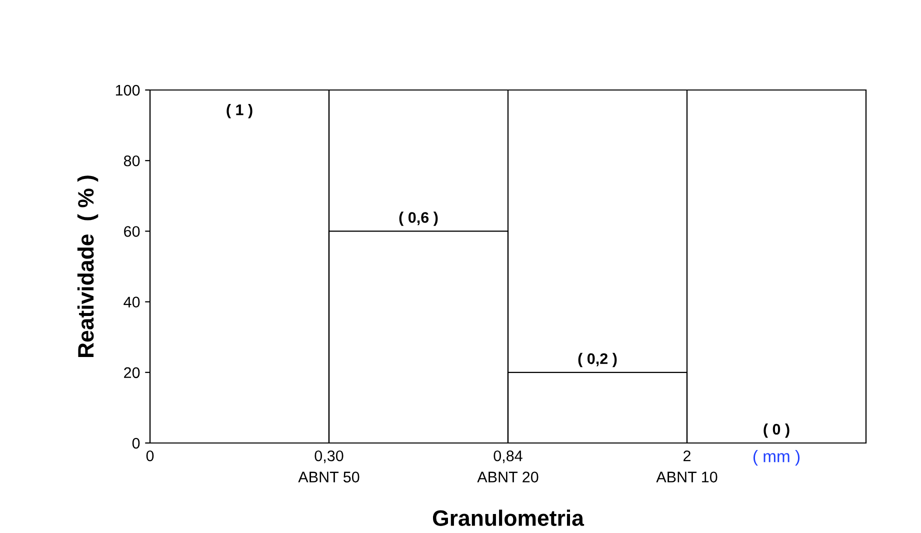 The height and width of the screenshot is (533, 921). I want to click on y-tick-label: 20, so click(132, 372).